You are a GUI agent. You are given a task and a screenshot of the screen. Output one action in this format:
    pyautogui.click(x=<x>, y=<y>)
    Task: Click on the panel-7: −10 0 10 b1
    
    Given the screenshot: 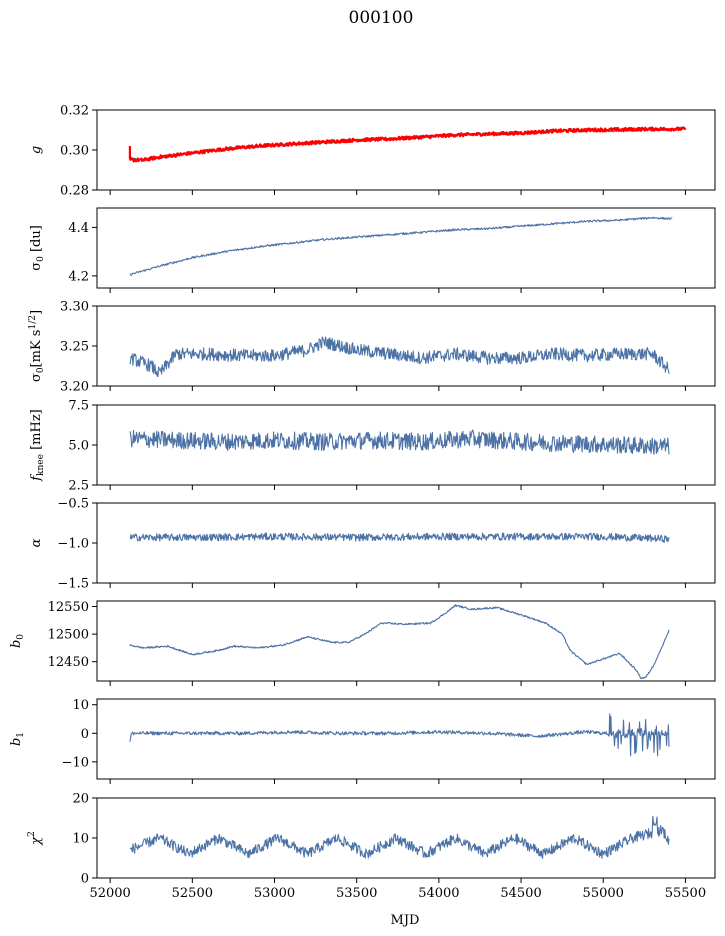 What is the action you would take?
    pyautogui.click(x=362, y=741)
    